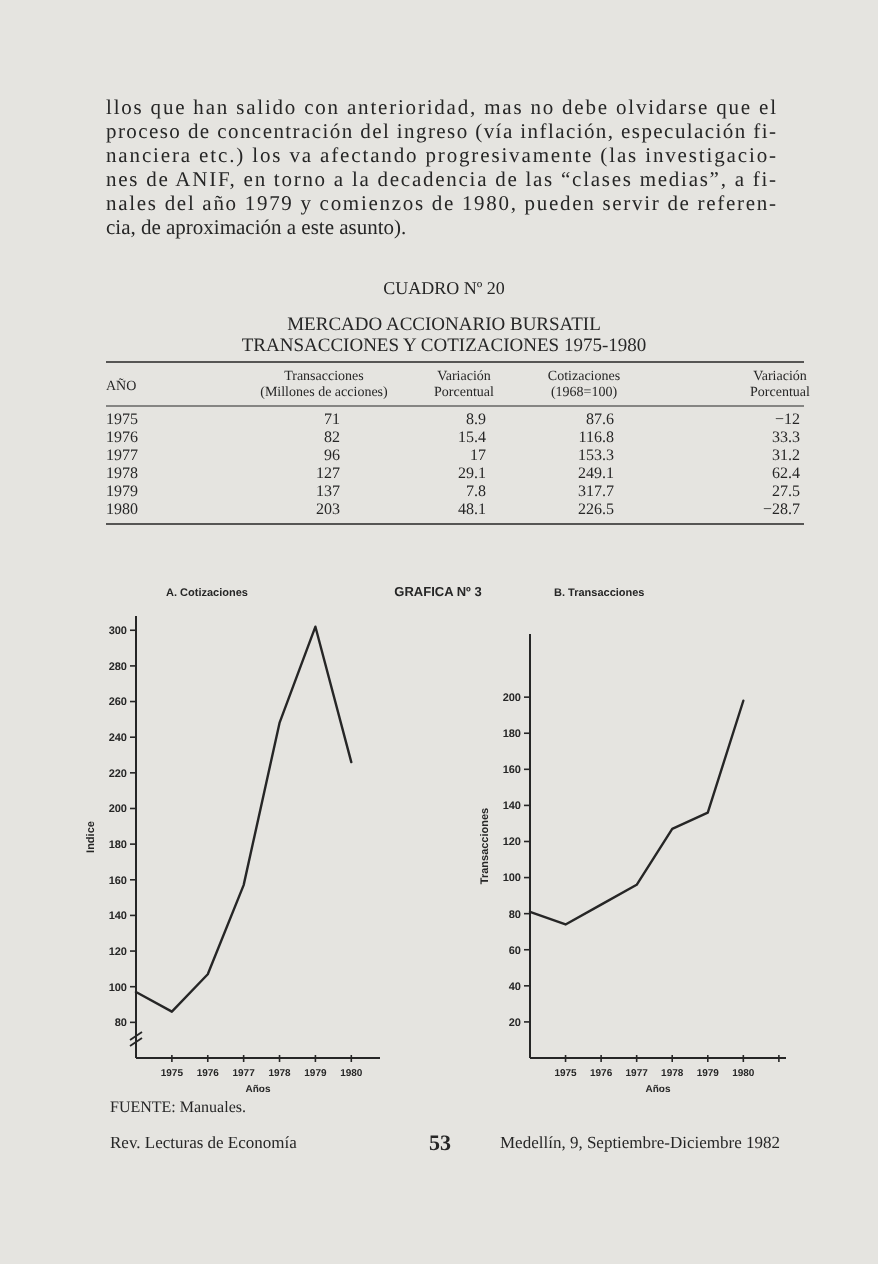 This screenshot has height=1264, width=878. What do you see at coordinates (441, 157) in the screenshot?
I see `text: nanciera etc.) los va afectando progresivamente (las investigacio-` at bounding box center [441, 157].